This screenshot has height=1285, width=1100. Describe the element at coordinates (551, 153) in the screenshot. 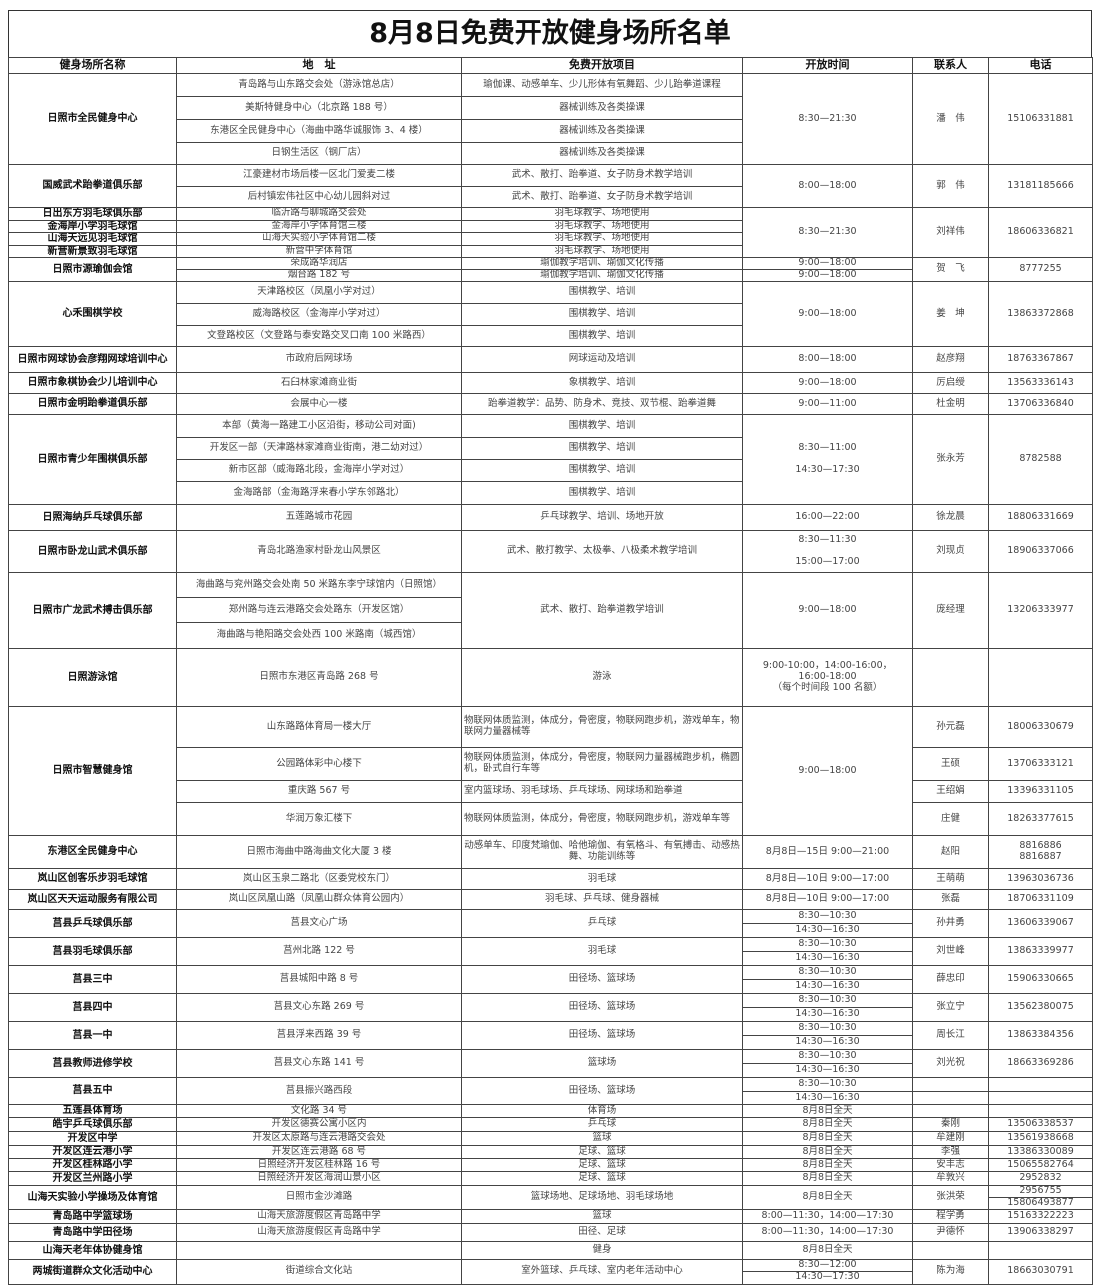

I see `table-row: 日钢生活区（钢厂店） 器械训练及各类操课` at that location.